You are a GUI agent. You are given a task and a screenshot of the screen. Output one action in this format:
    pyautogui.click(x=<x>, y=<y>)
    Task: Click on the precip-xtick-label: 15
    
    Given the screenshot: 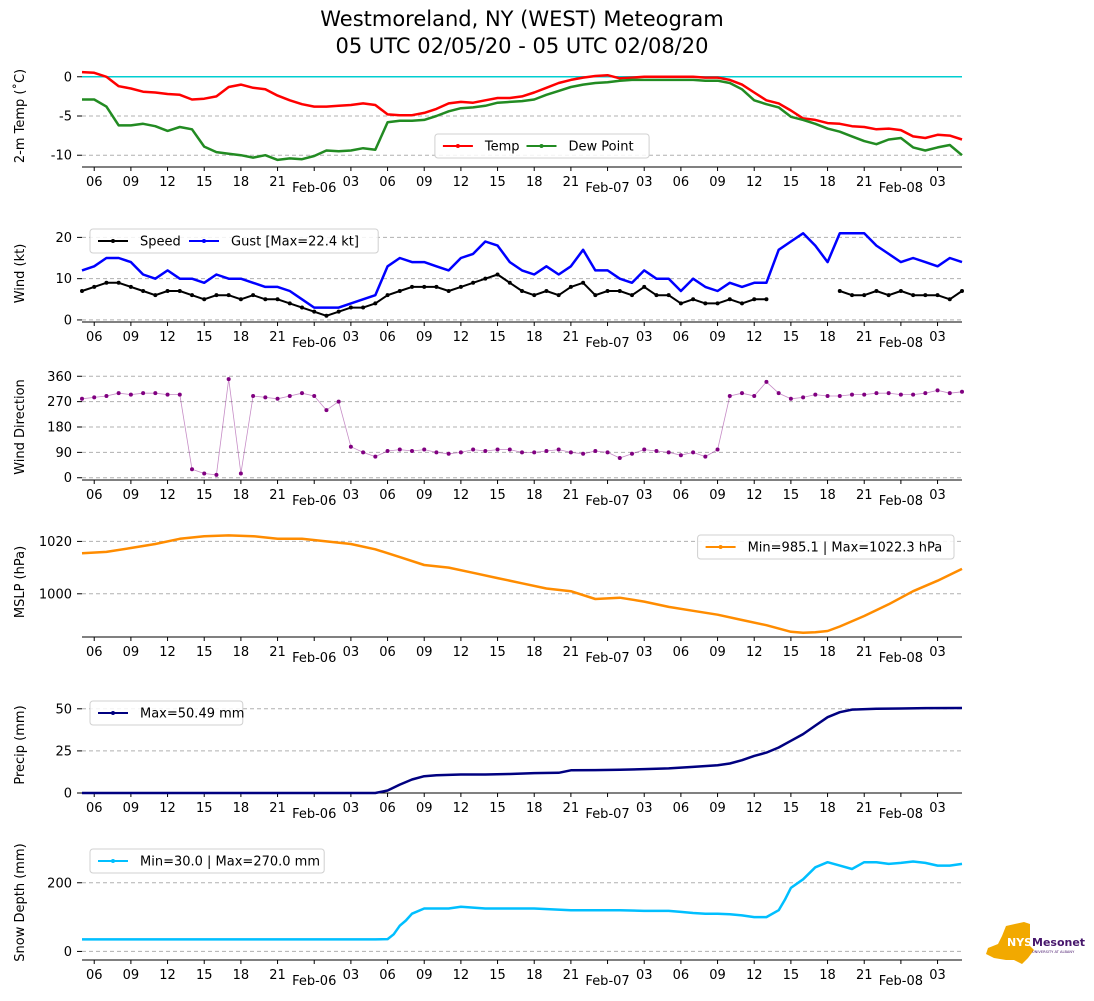 What is the action you would take?
    pyautogui.click(x=791, y=808)
    